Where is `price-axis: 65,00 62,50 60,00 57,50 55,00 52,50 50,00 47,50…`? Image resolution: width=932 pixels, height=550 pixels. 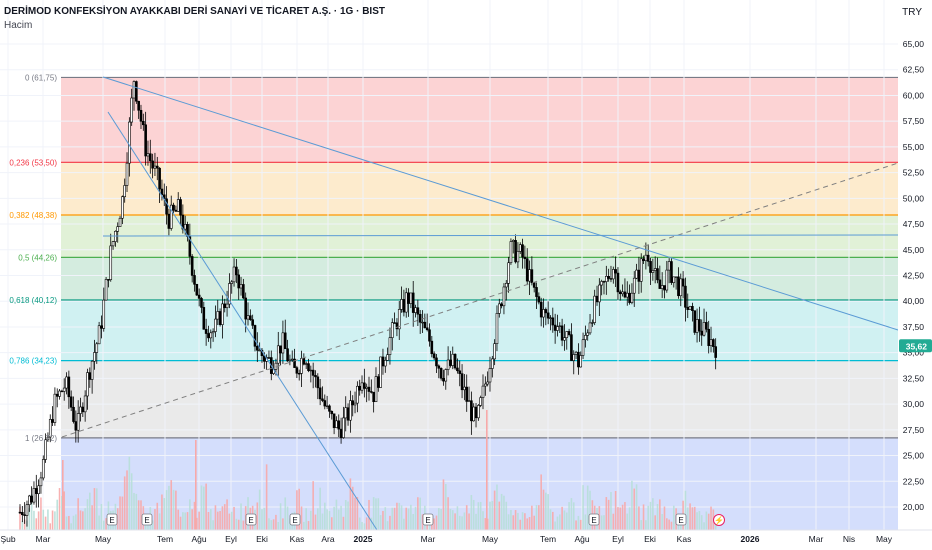
price-axis: 65,00 62,50 60,00 57,50 55,00 52,50 50,00 47,50… is located at coordinates (915, 265).